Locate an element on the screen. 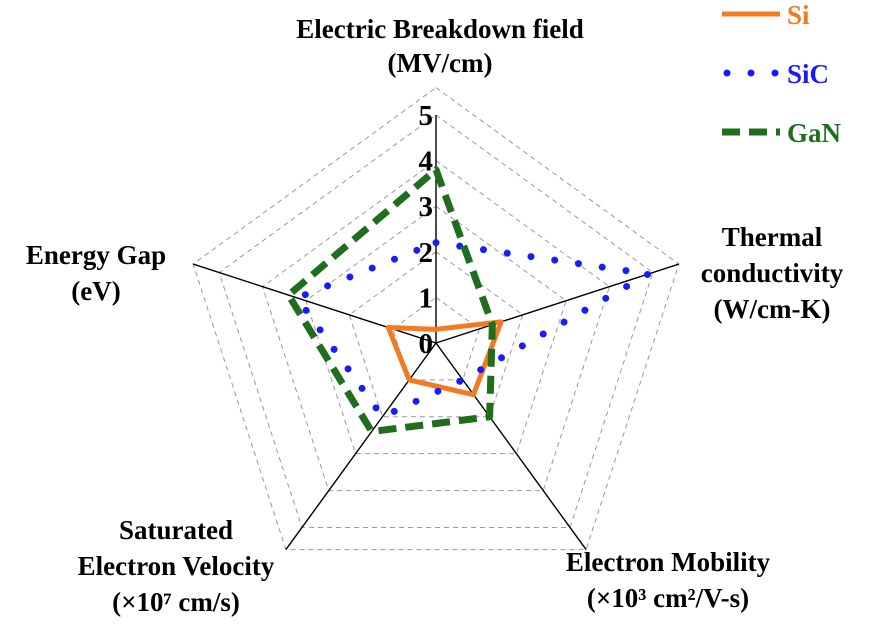  legend: Si SiC GaN is located at coordinates (782, 74).